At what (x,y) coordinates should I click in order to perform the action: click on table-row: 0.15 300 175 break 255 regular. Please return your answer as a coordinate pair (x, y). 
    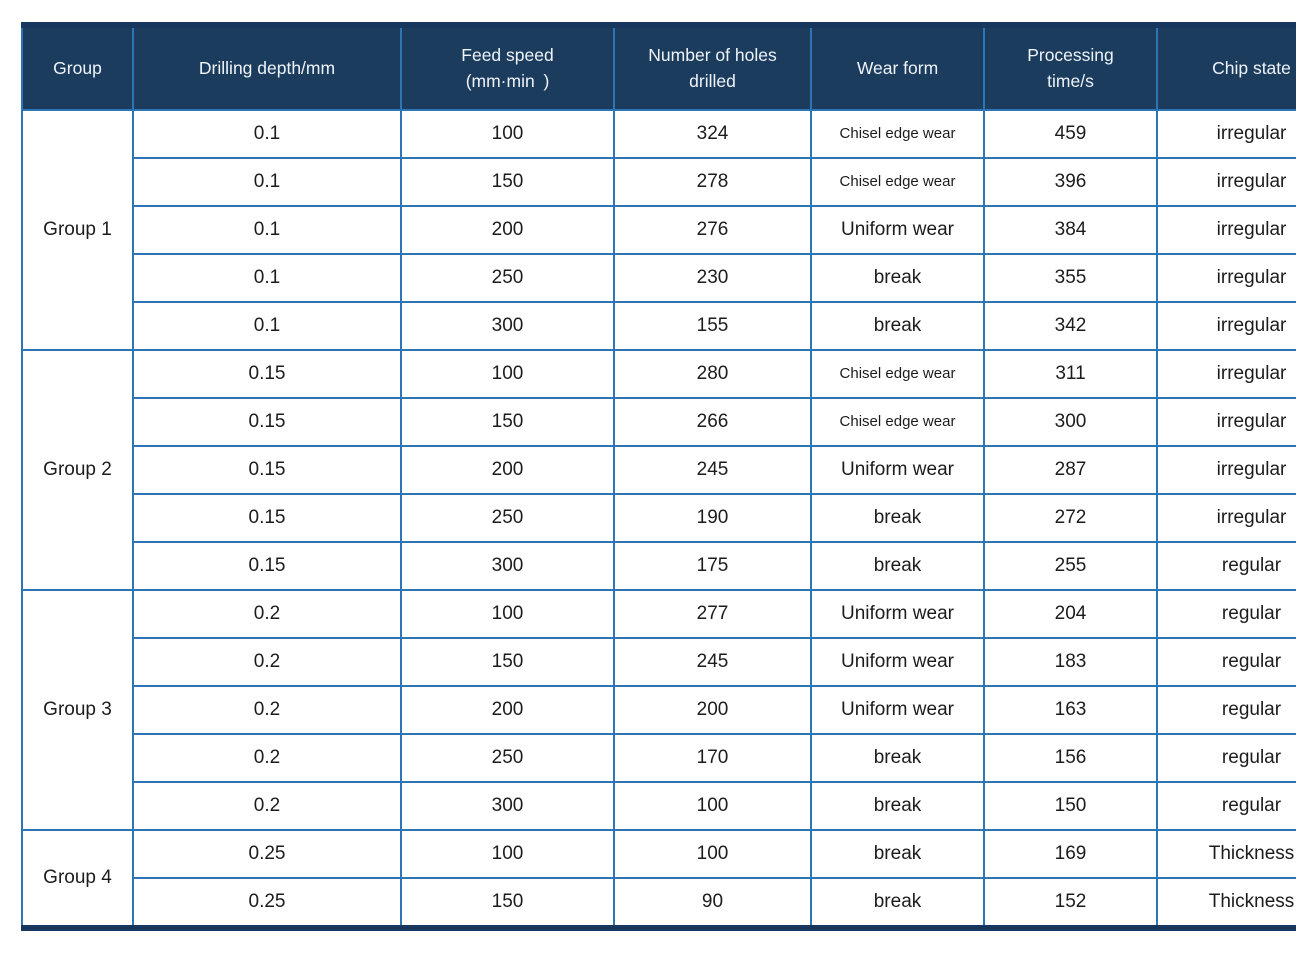
    Looking at the image, I should click on (659, 566).